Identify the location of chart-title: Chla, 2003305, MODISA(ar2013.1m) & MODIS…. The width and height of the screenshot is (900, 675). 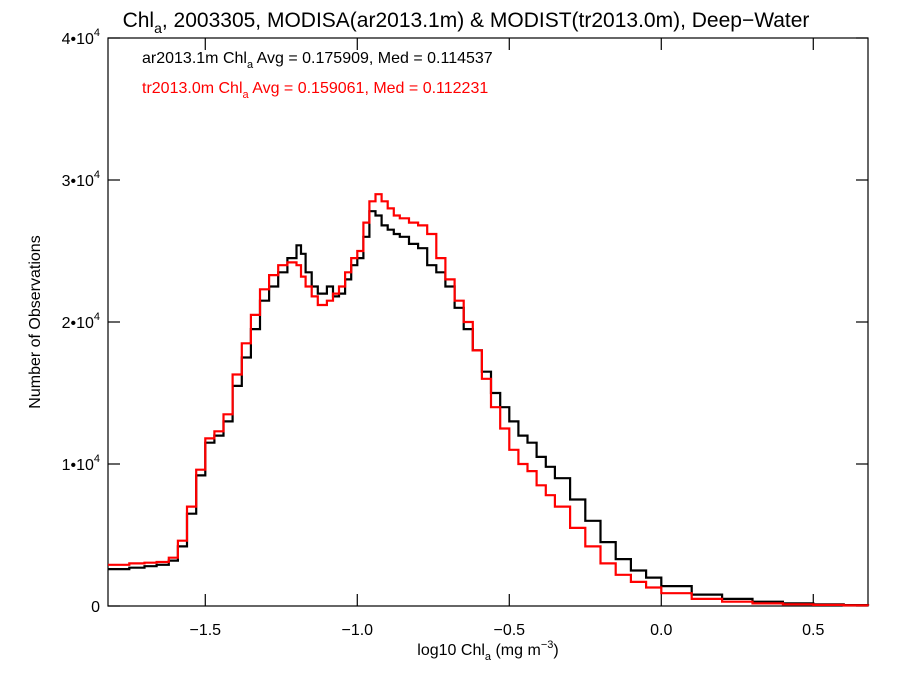
(466, 22).